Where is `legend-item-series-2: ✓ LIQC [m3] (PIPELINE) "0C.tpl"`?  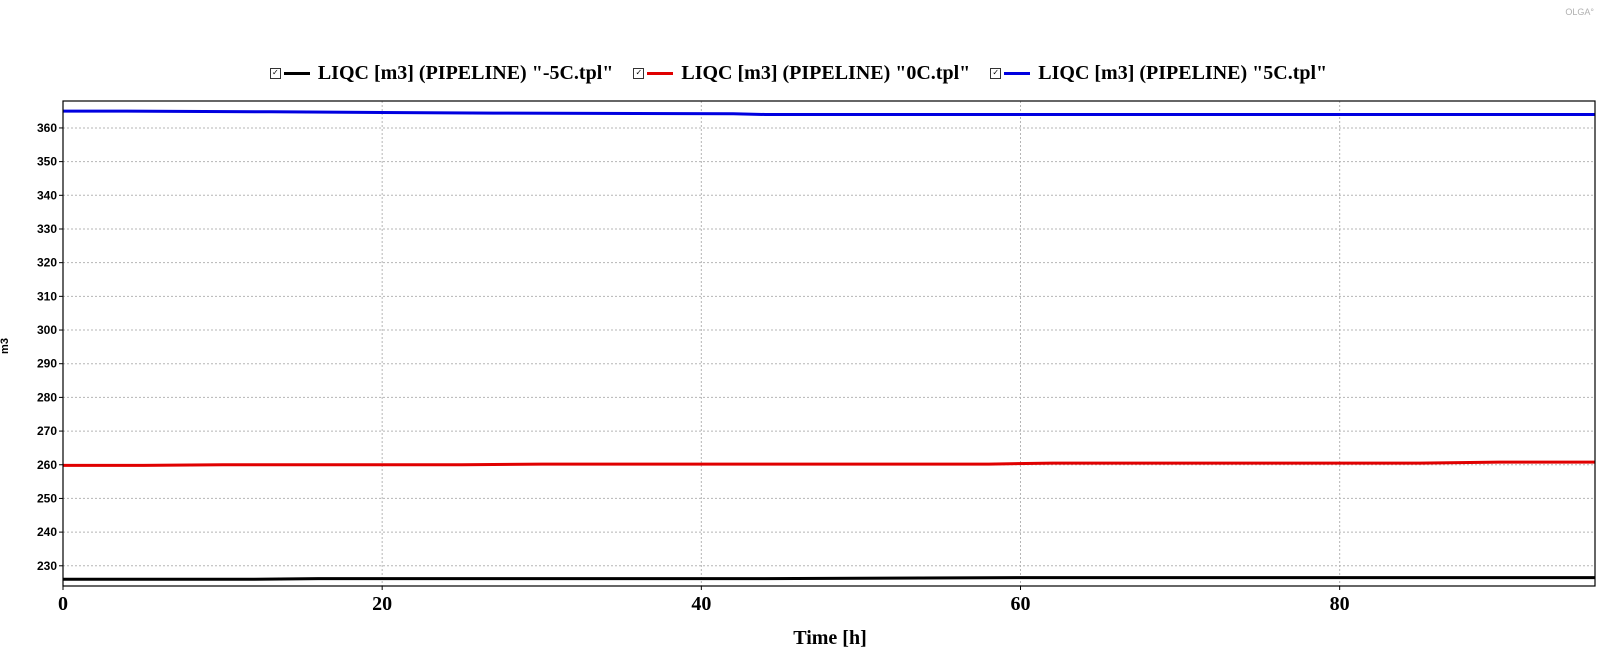 legend-item-series-2: ✓ LIQC [m3] (PIPELINE) "0C.tpl" is located at coordinates (801, 73).